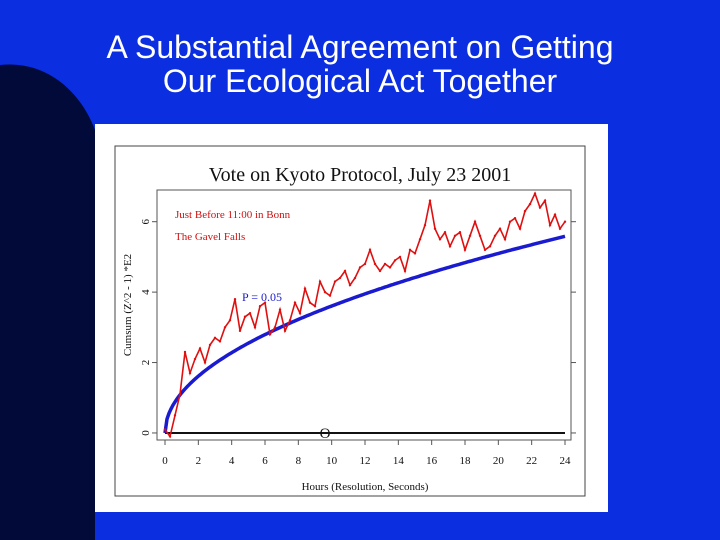 This screenshot has width=720, height=540. What do you see at coordinates (165, 461) in the screenshot?
I see `x-tick-label: 0` at bounding box center [165, 461].